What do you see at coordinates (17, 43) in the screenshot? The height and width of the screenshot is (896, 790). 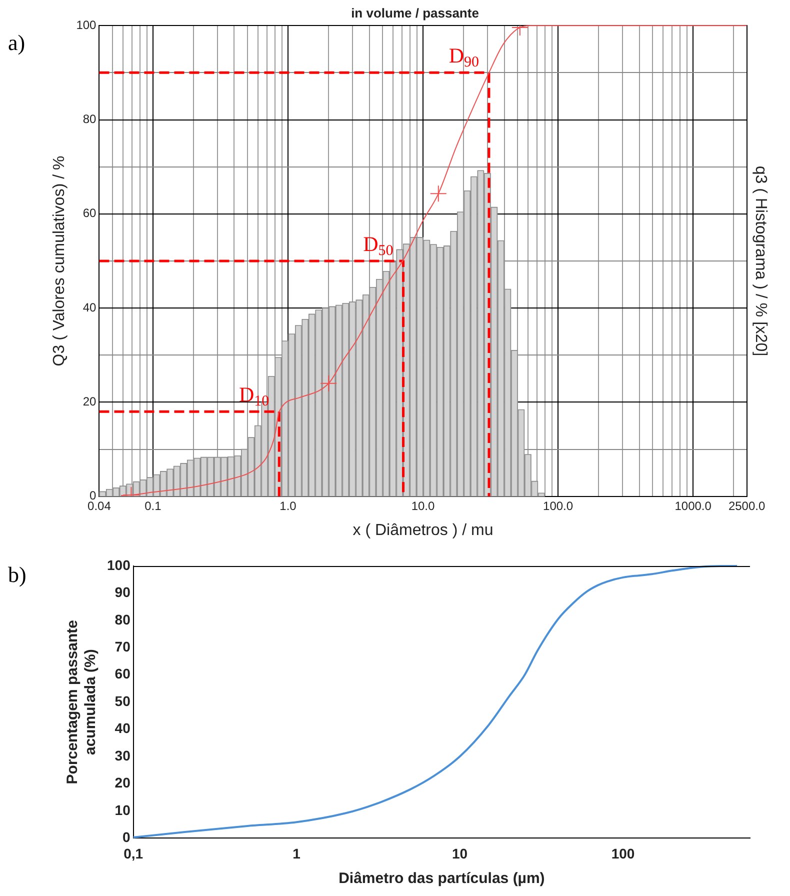 I see `text: a)` at bounding box center [17, 43].